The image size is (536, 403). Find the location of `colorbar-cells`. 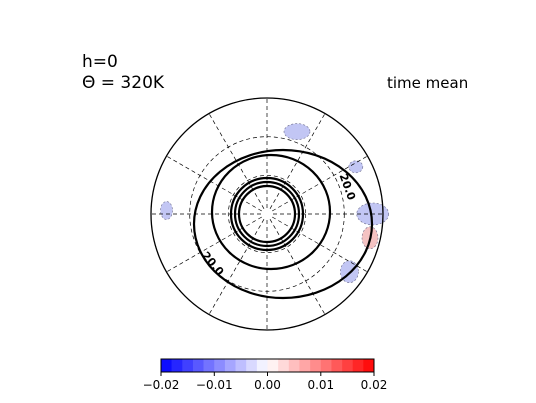

colorbar-cells is located at coordinates (268, 365).